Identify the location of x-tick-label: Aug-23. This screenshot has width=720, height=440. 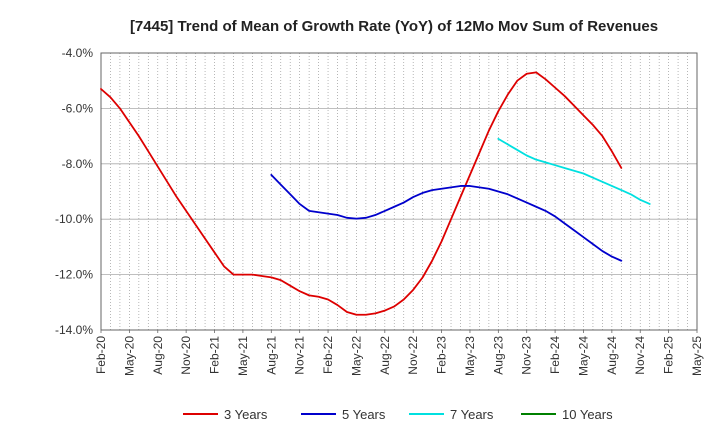
(498, 355).